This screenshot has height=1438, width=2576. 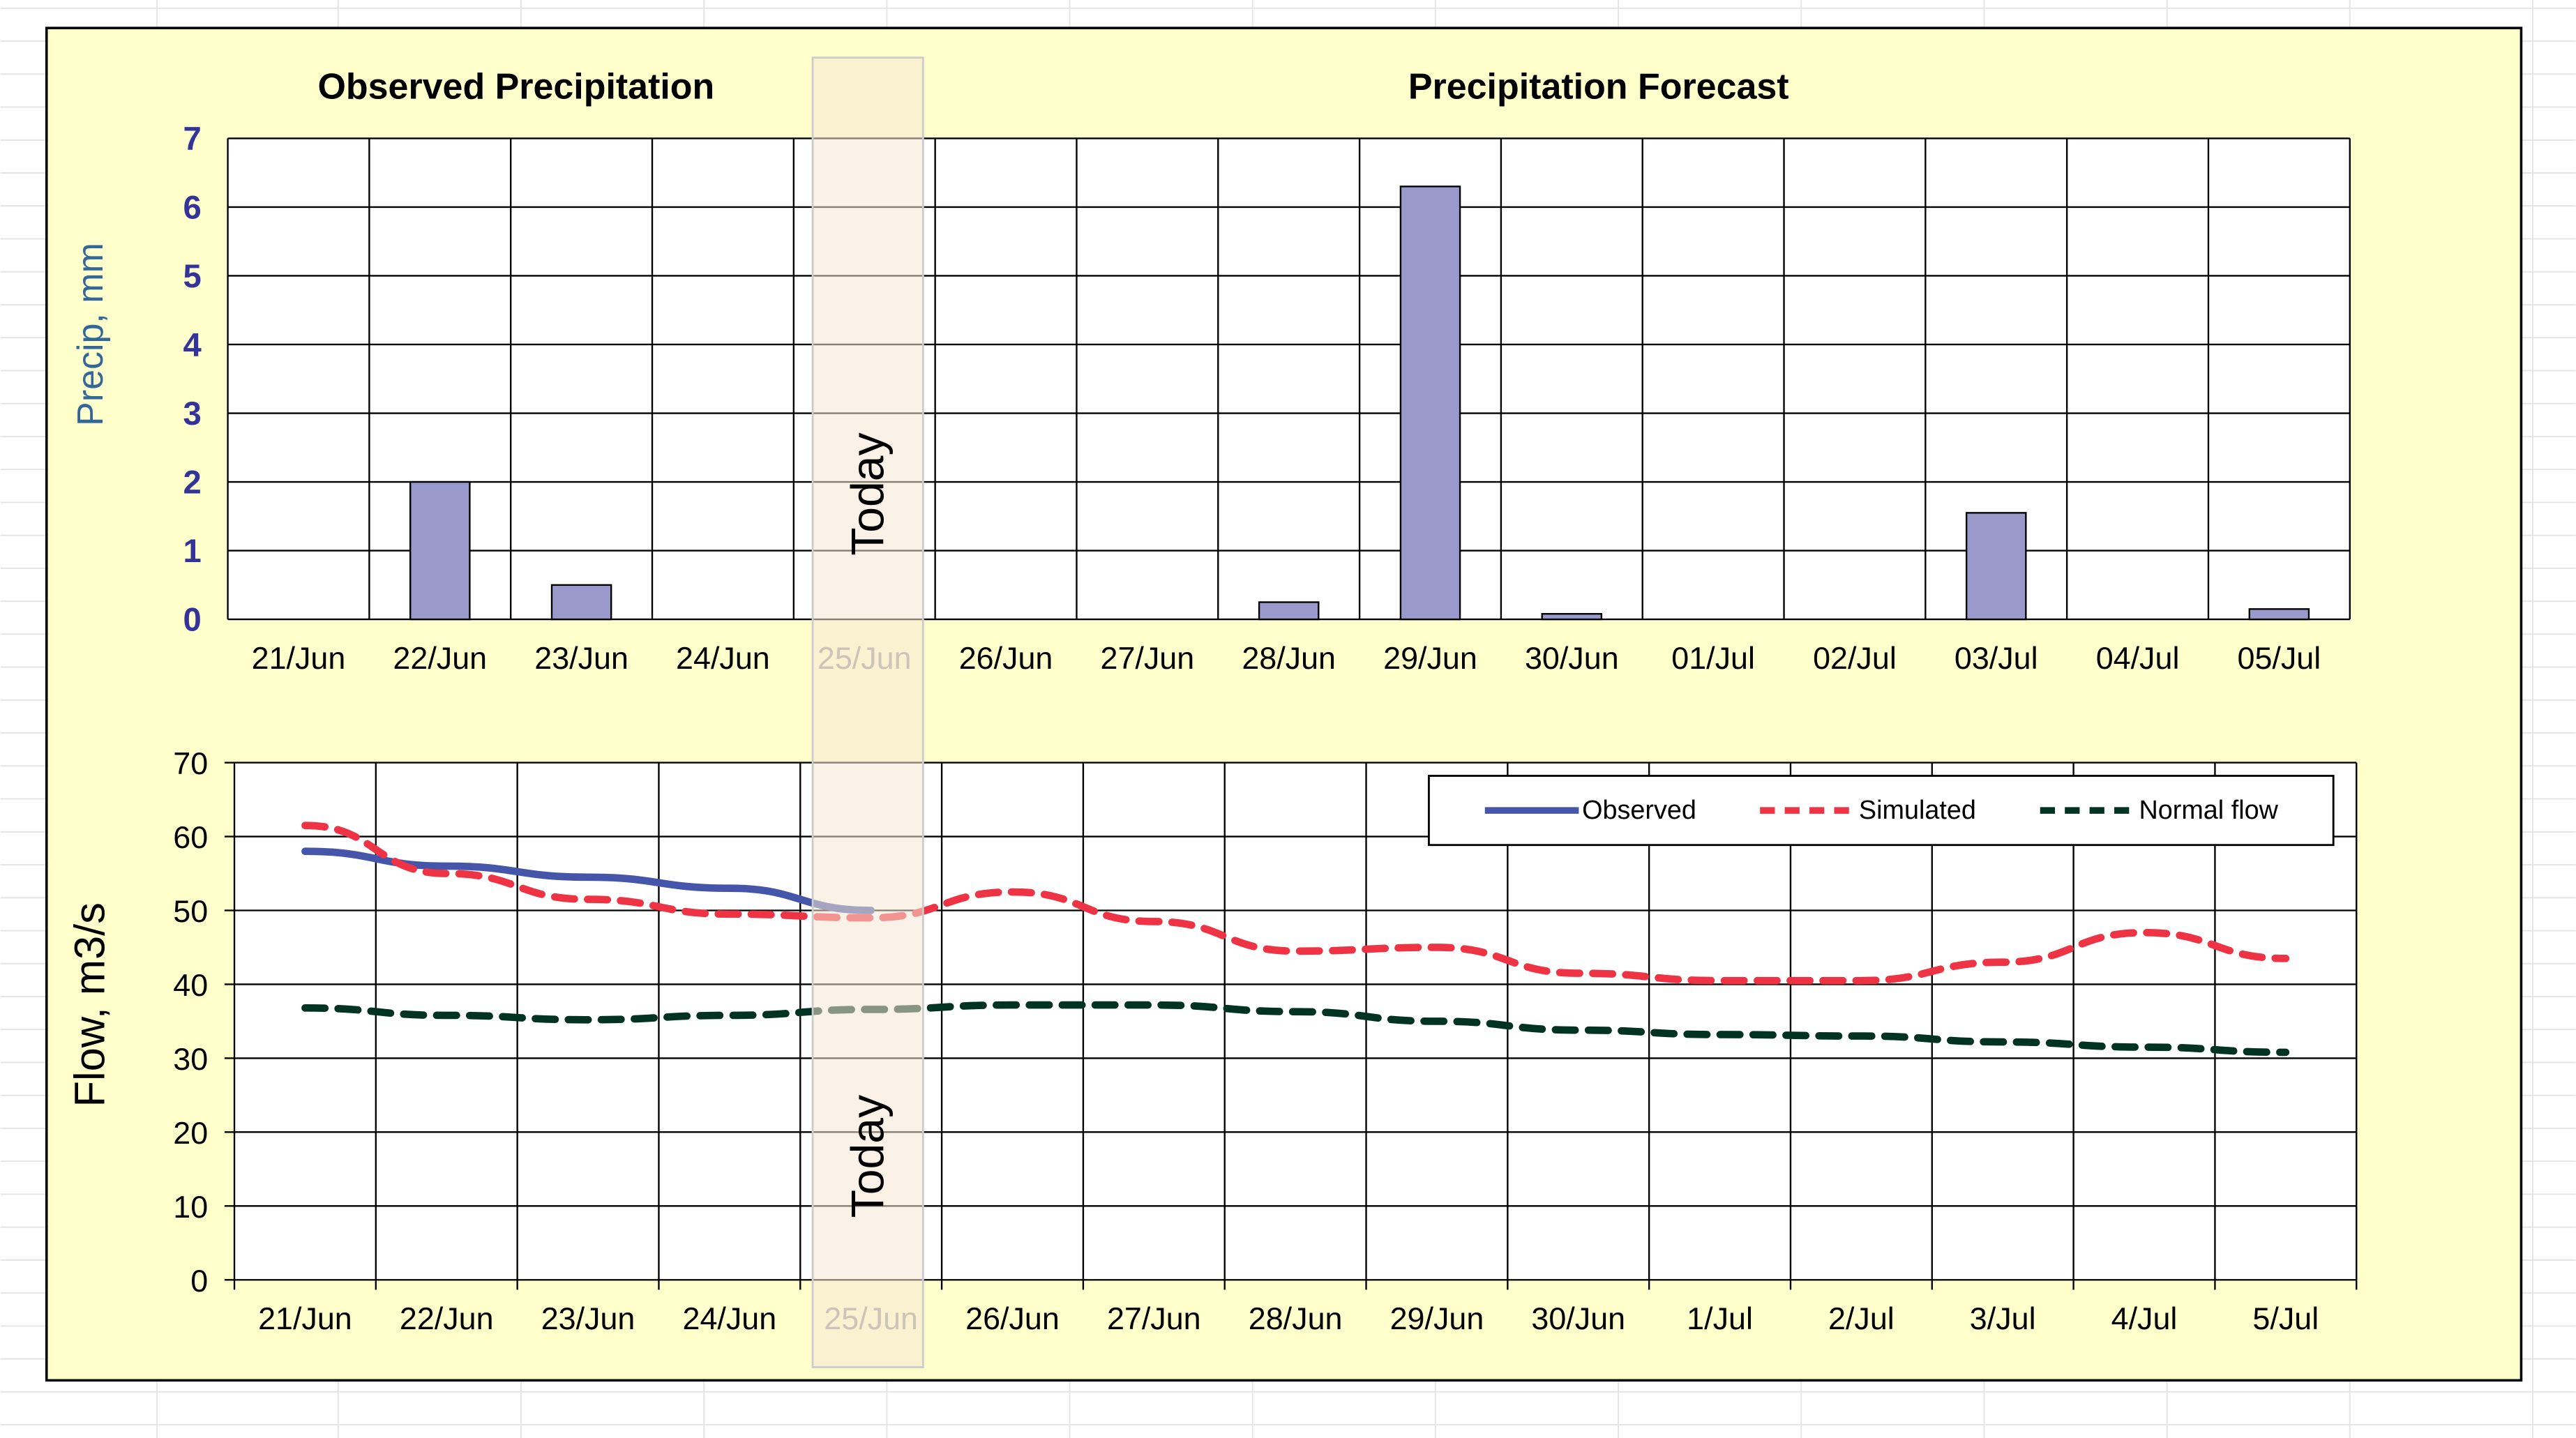 I want to click on flow-x-tick: 4/Jul, so click(x=2144, y=1318).